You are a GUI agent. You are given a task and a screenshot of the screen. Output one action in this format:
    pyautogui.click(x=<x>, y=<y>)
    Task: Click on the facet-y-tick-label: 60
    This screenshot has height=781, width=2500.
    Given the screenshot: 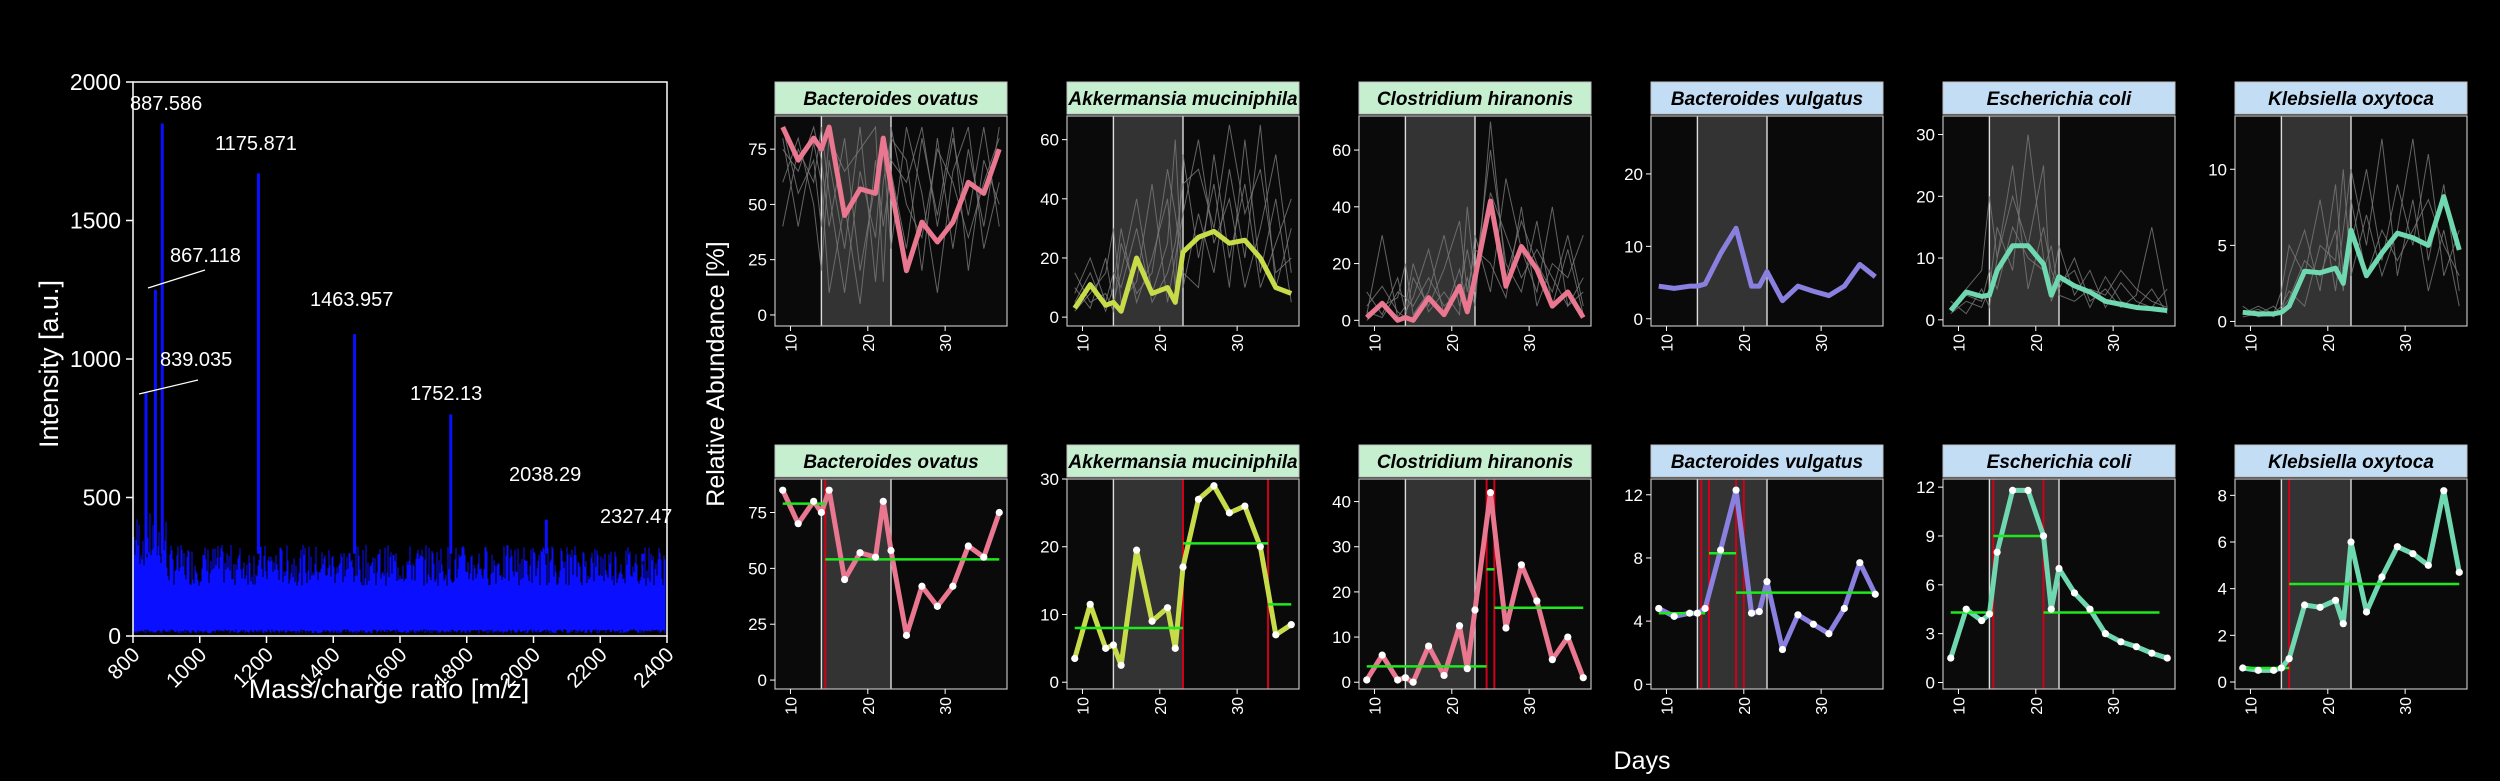 What is the action you would take?
    pyautogui.click(x=1341, y=150)
    